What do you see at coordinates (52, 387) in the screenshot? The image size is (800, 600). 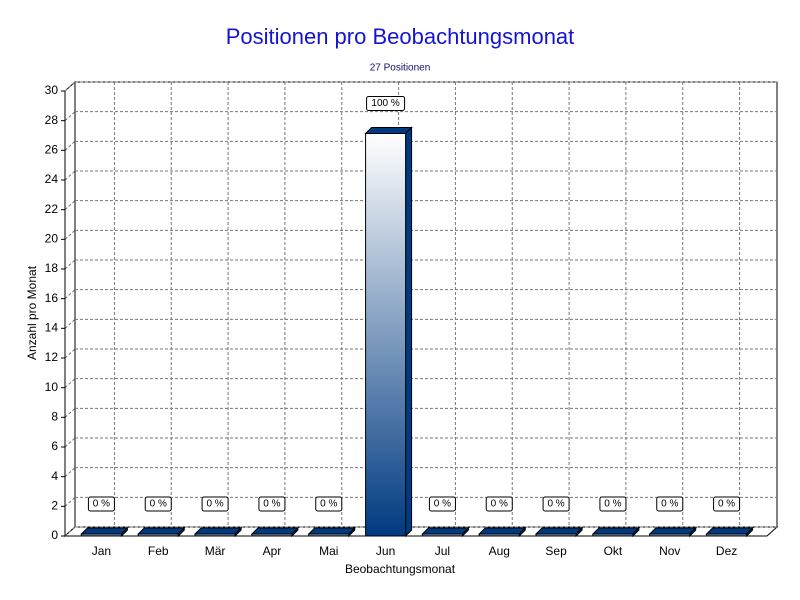 I see `y-tick-label: 10` at bounding box center [52, 387].